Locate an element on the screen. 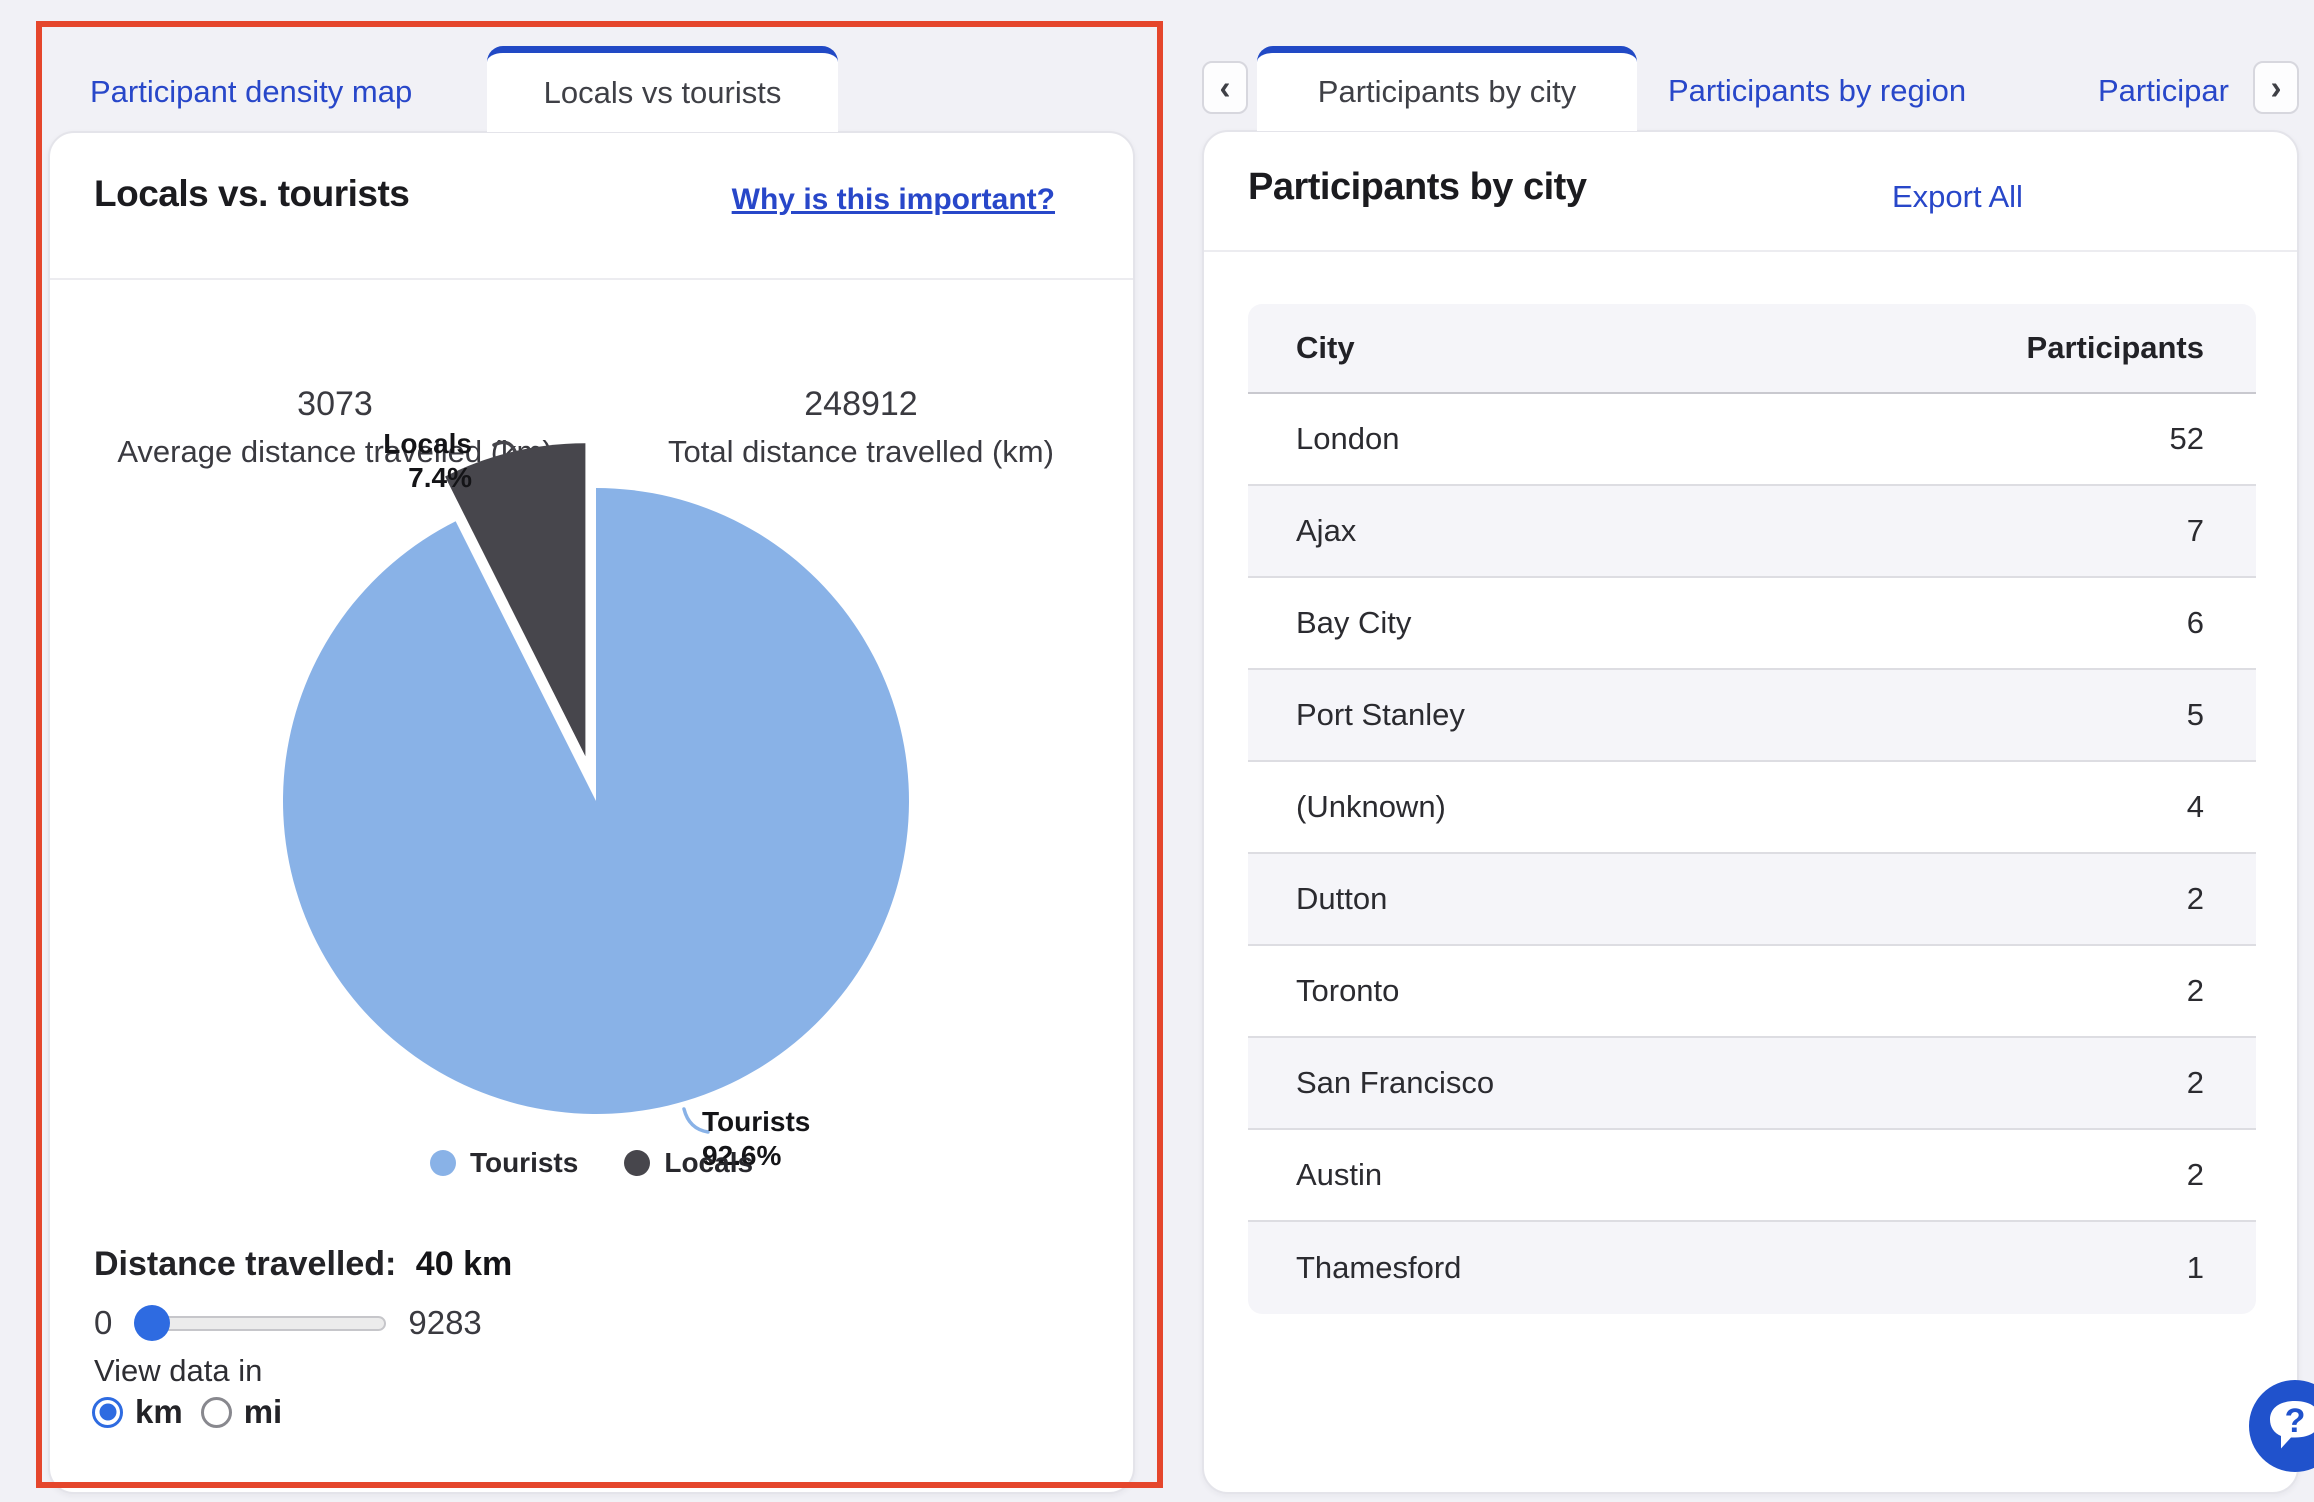 This screenshot has height=1502, width=2314. help-button: ? is located at coordinates (2281, 1426).